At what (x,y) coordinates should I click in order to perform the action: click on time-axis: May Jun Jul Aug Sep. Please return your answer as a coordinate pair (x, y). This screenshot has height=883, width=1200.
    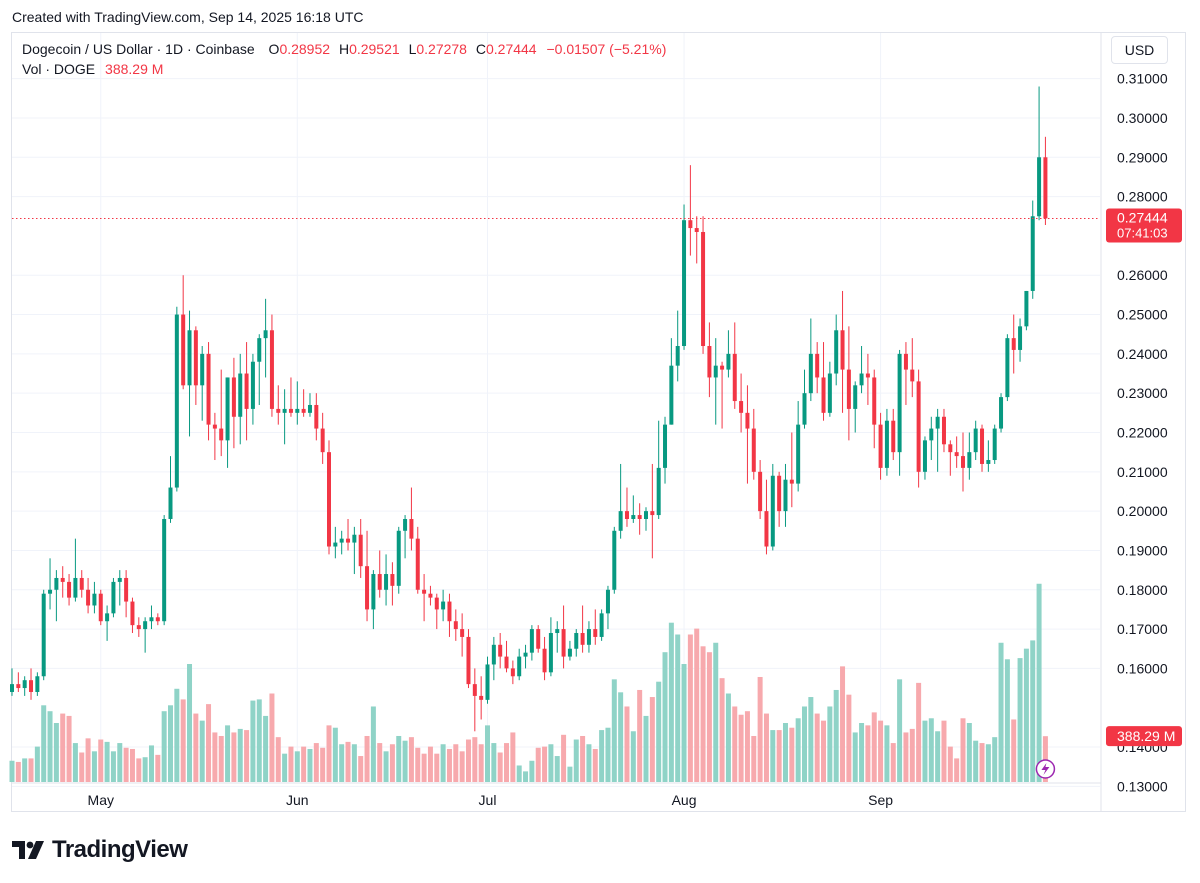
    Looking at the image, I should click on (491, 800).